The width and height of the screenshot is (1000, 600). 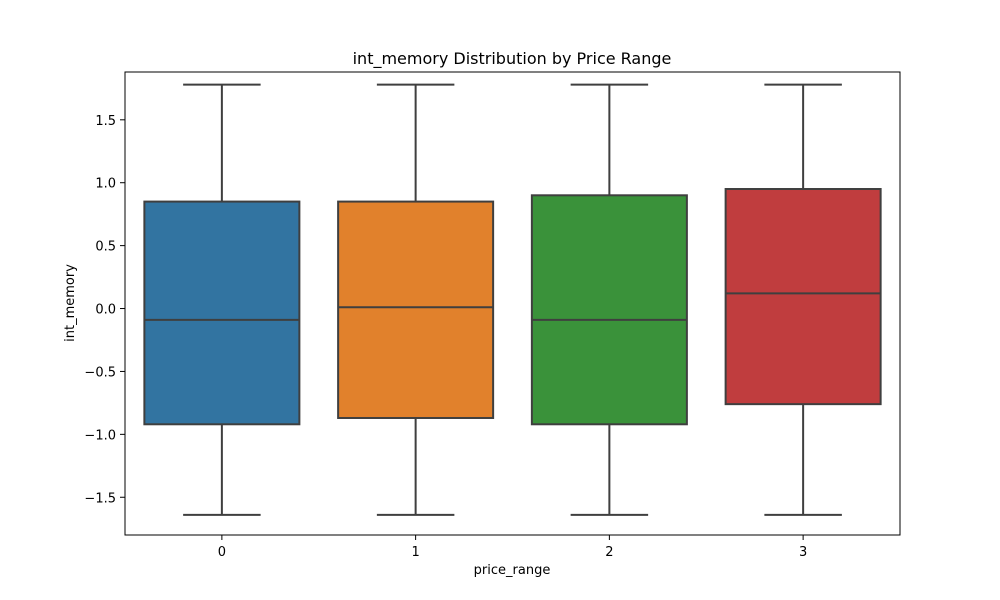 I want to click on x-axis: 0 1 2 3, so click(x=512, y=547).